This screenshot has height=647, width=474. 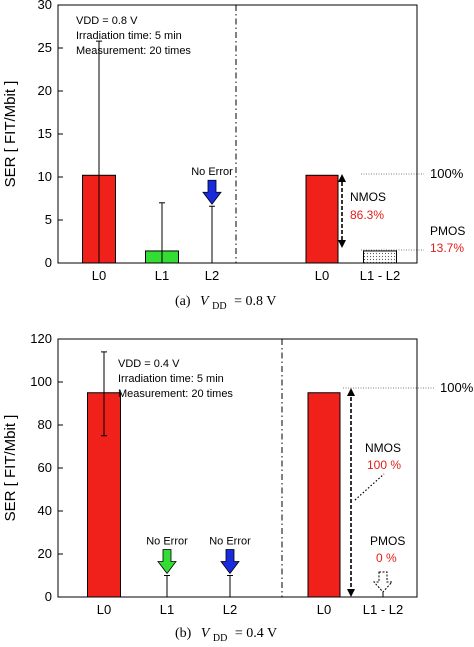 What do you see at coordinates (387, 541) in the screenshot?
I see `panel-b-pmos-label: PMOS` at bounding box center [387, 541].